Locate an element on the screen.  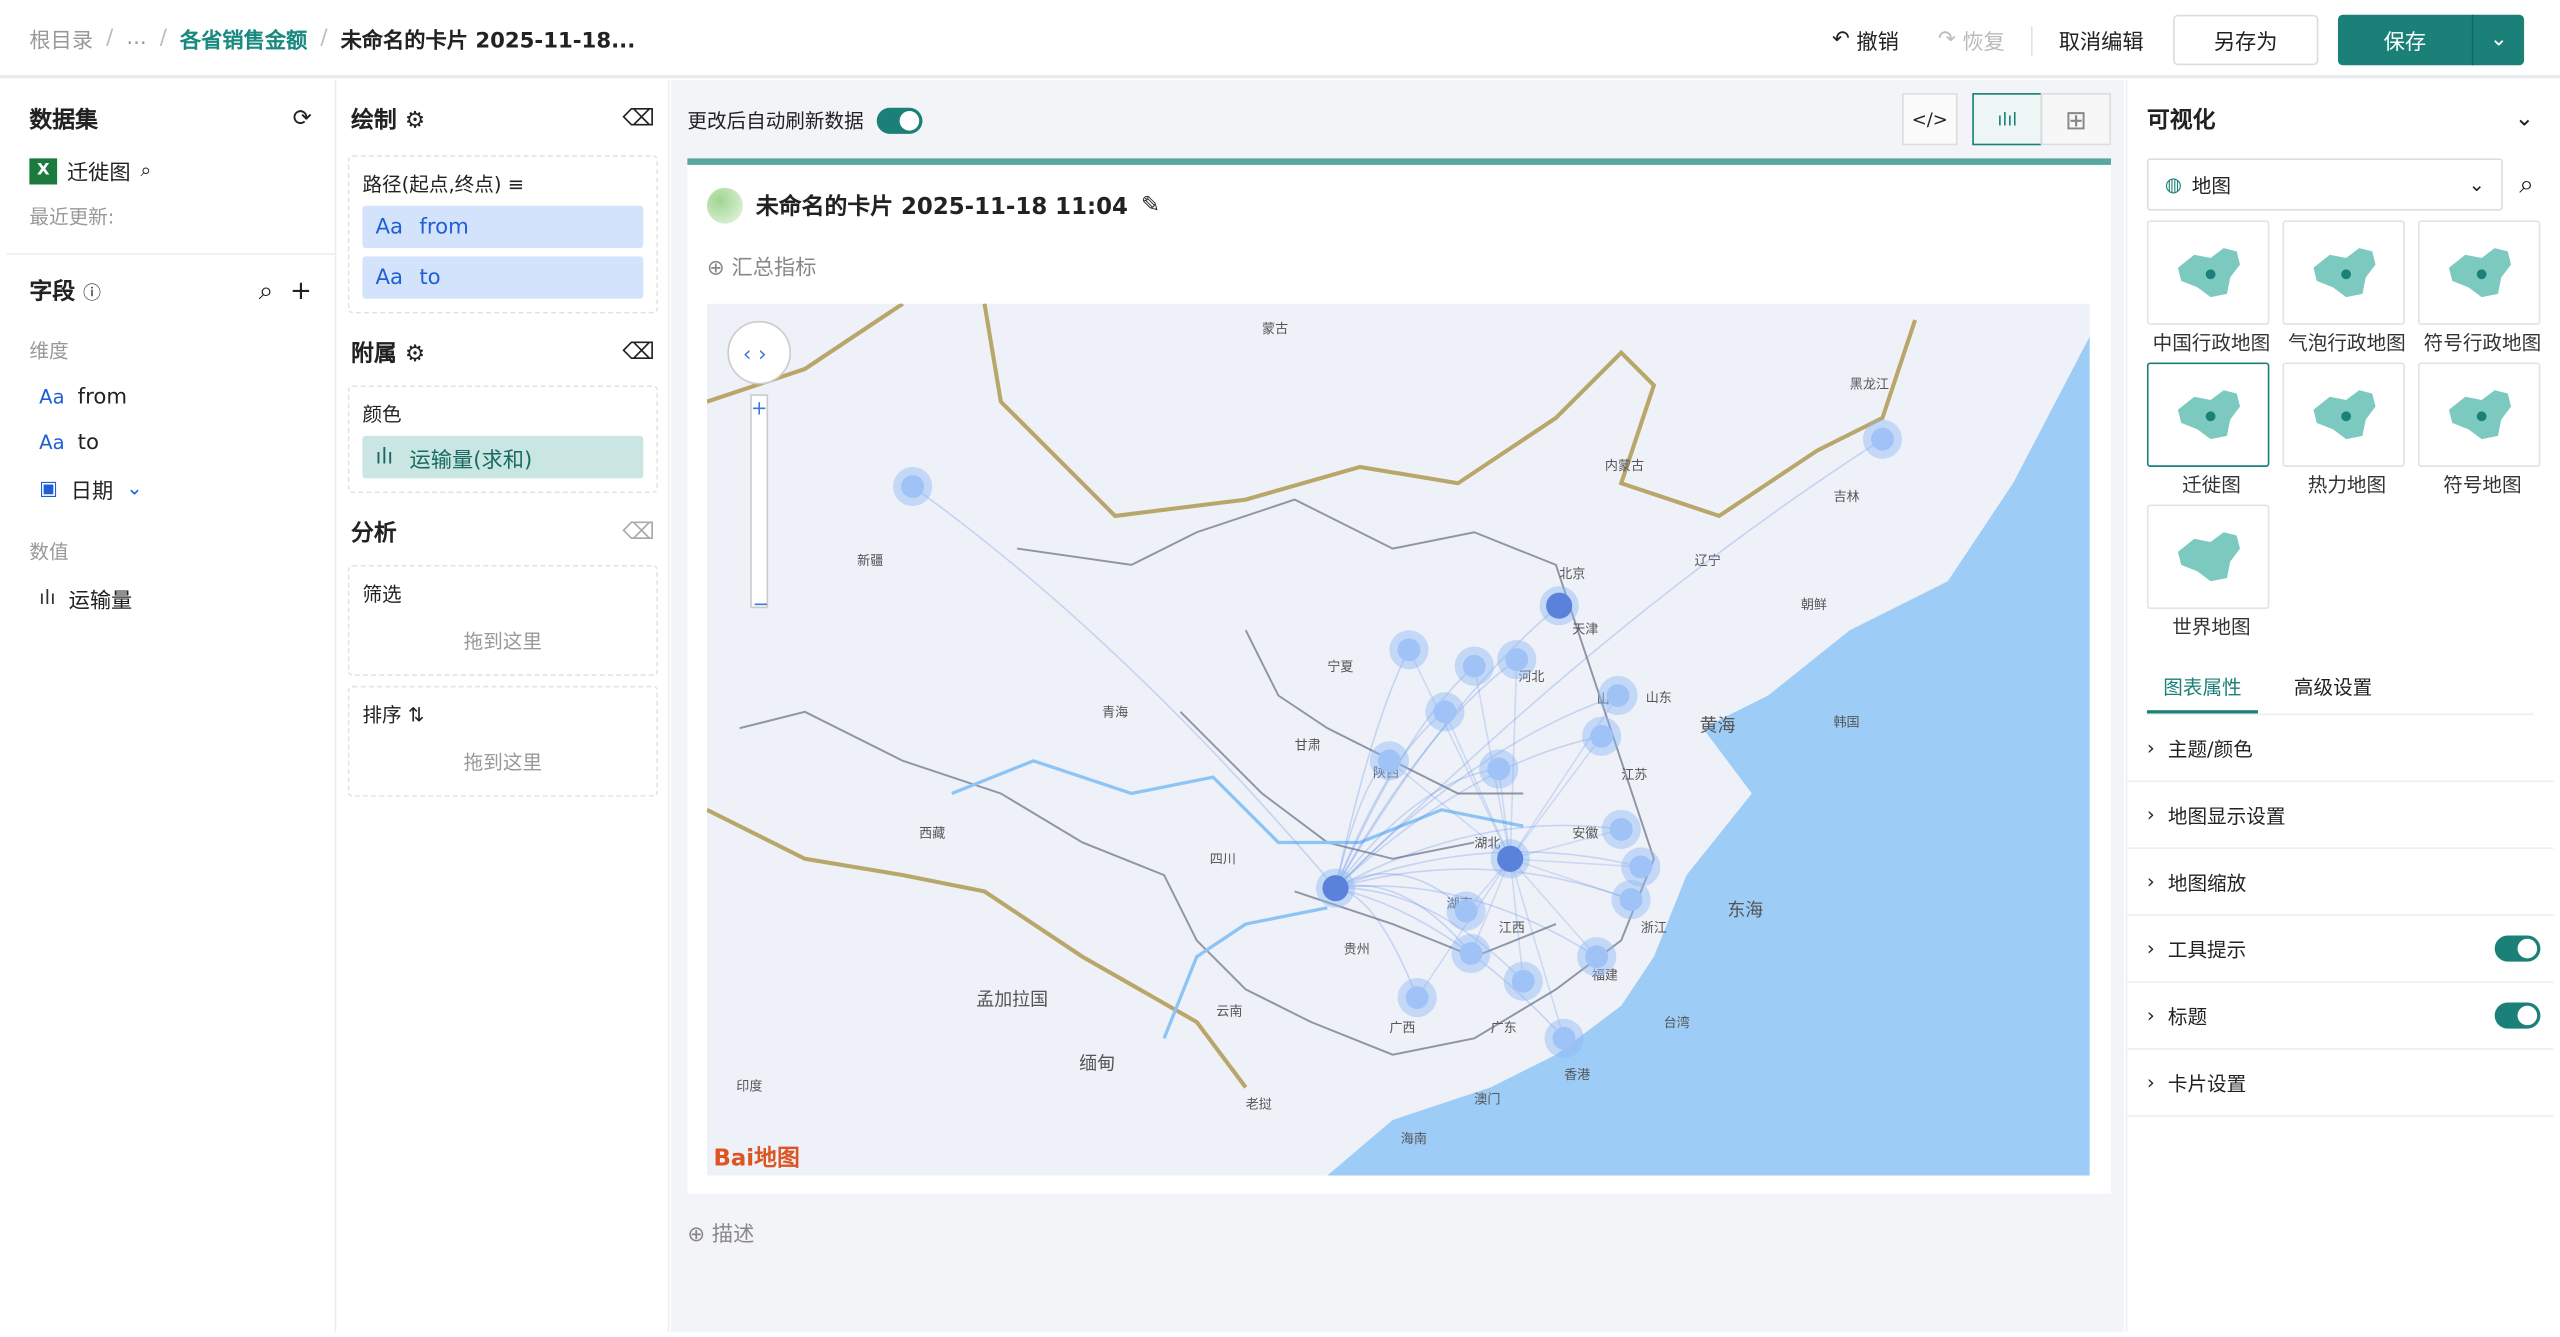
undo-button: ↶ 撤销 is located at coordinates (1865, 40).